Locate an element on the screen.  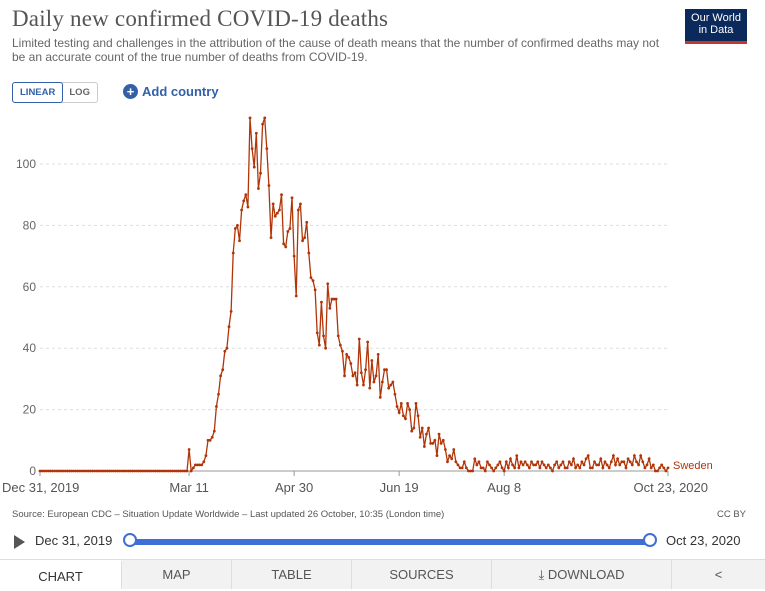
timeline-track is located at coordinates (390, 542).